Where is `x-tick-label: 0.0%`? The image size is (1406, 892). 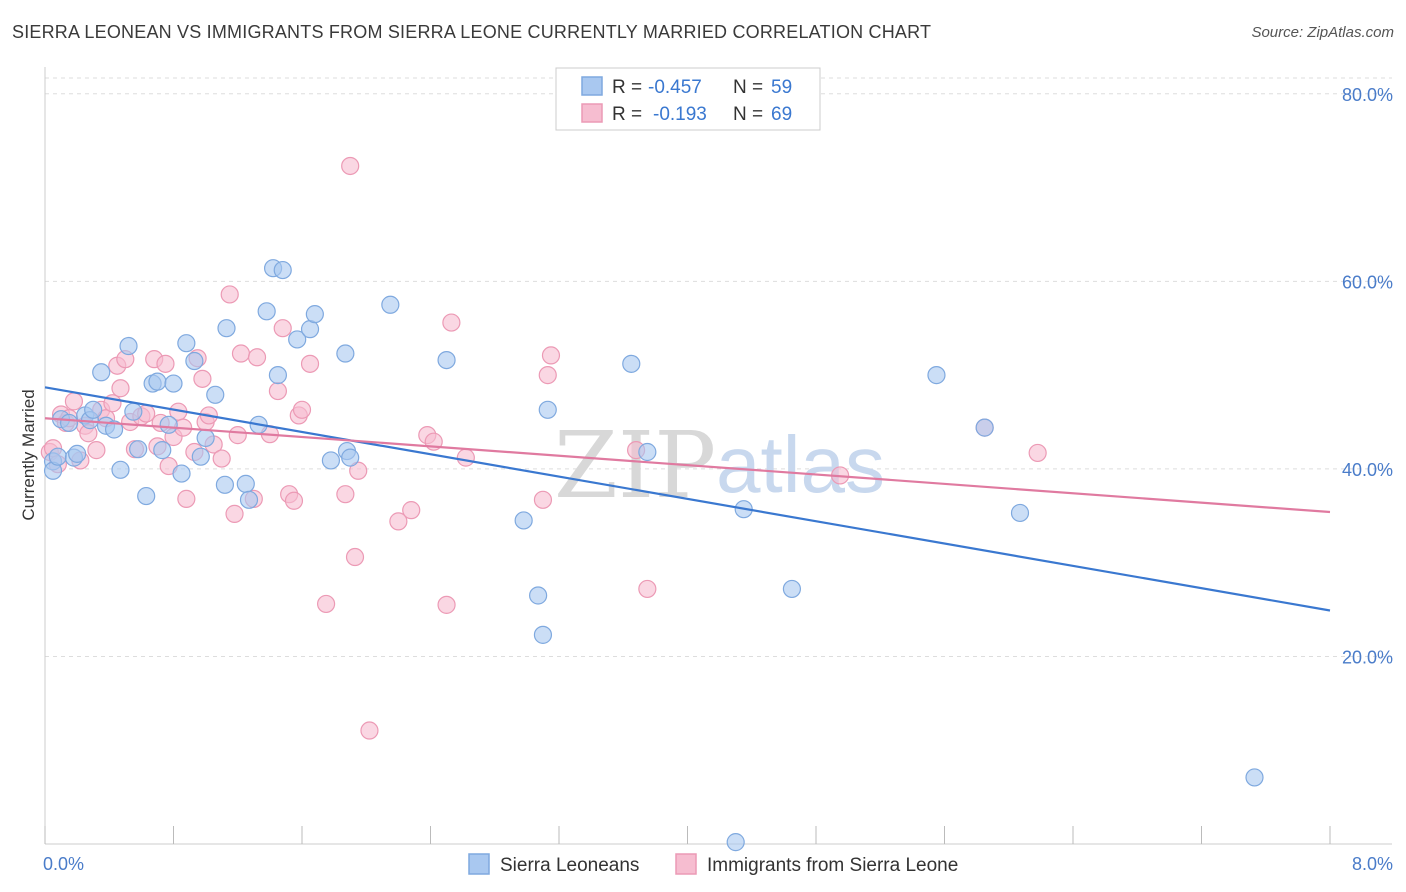 x-tick-label: 0.0% is located at coordinates (63, 864).